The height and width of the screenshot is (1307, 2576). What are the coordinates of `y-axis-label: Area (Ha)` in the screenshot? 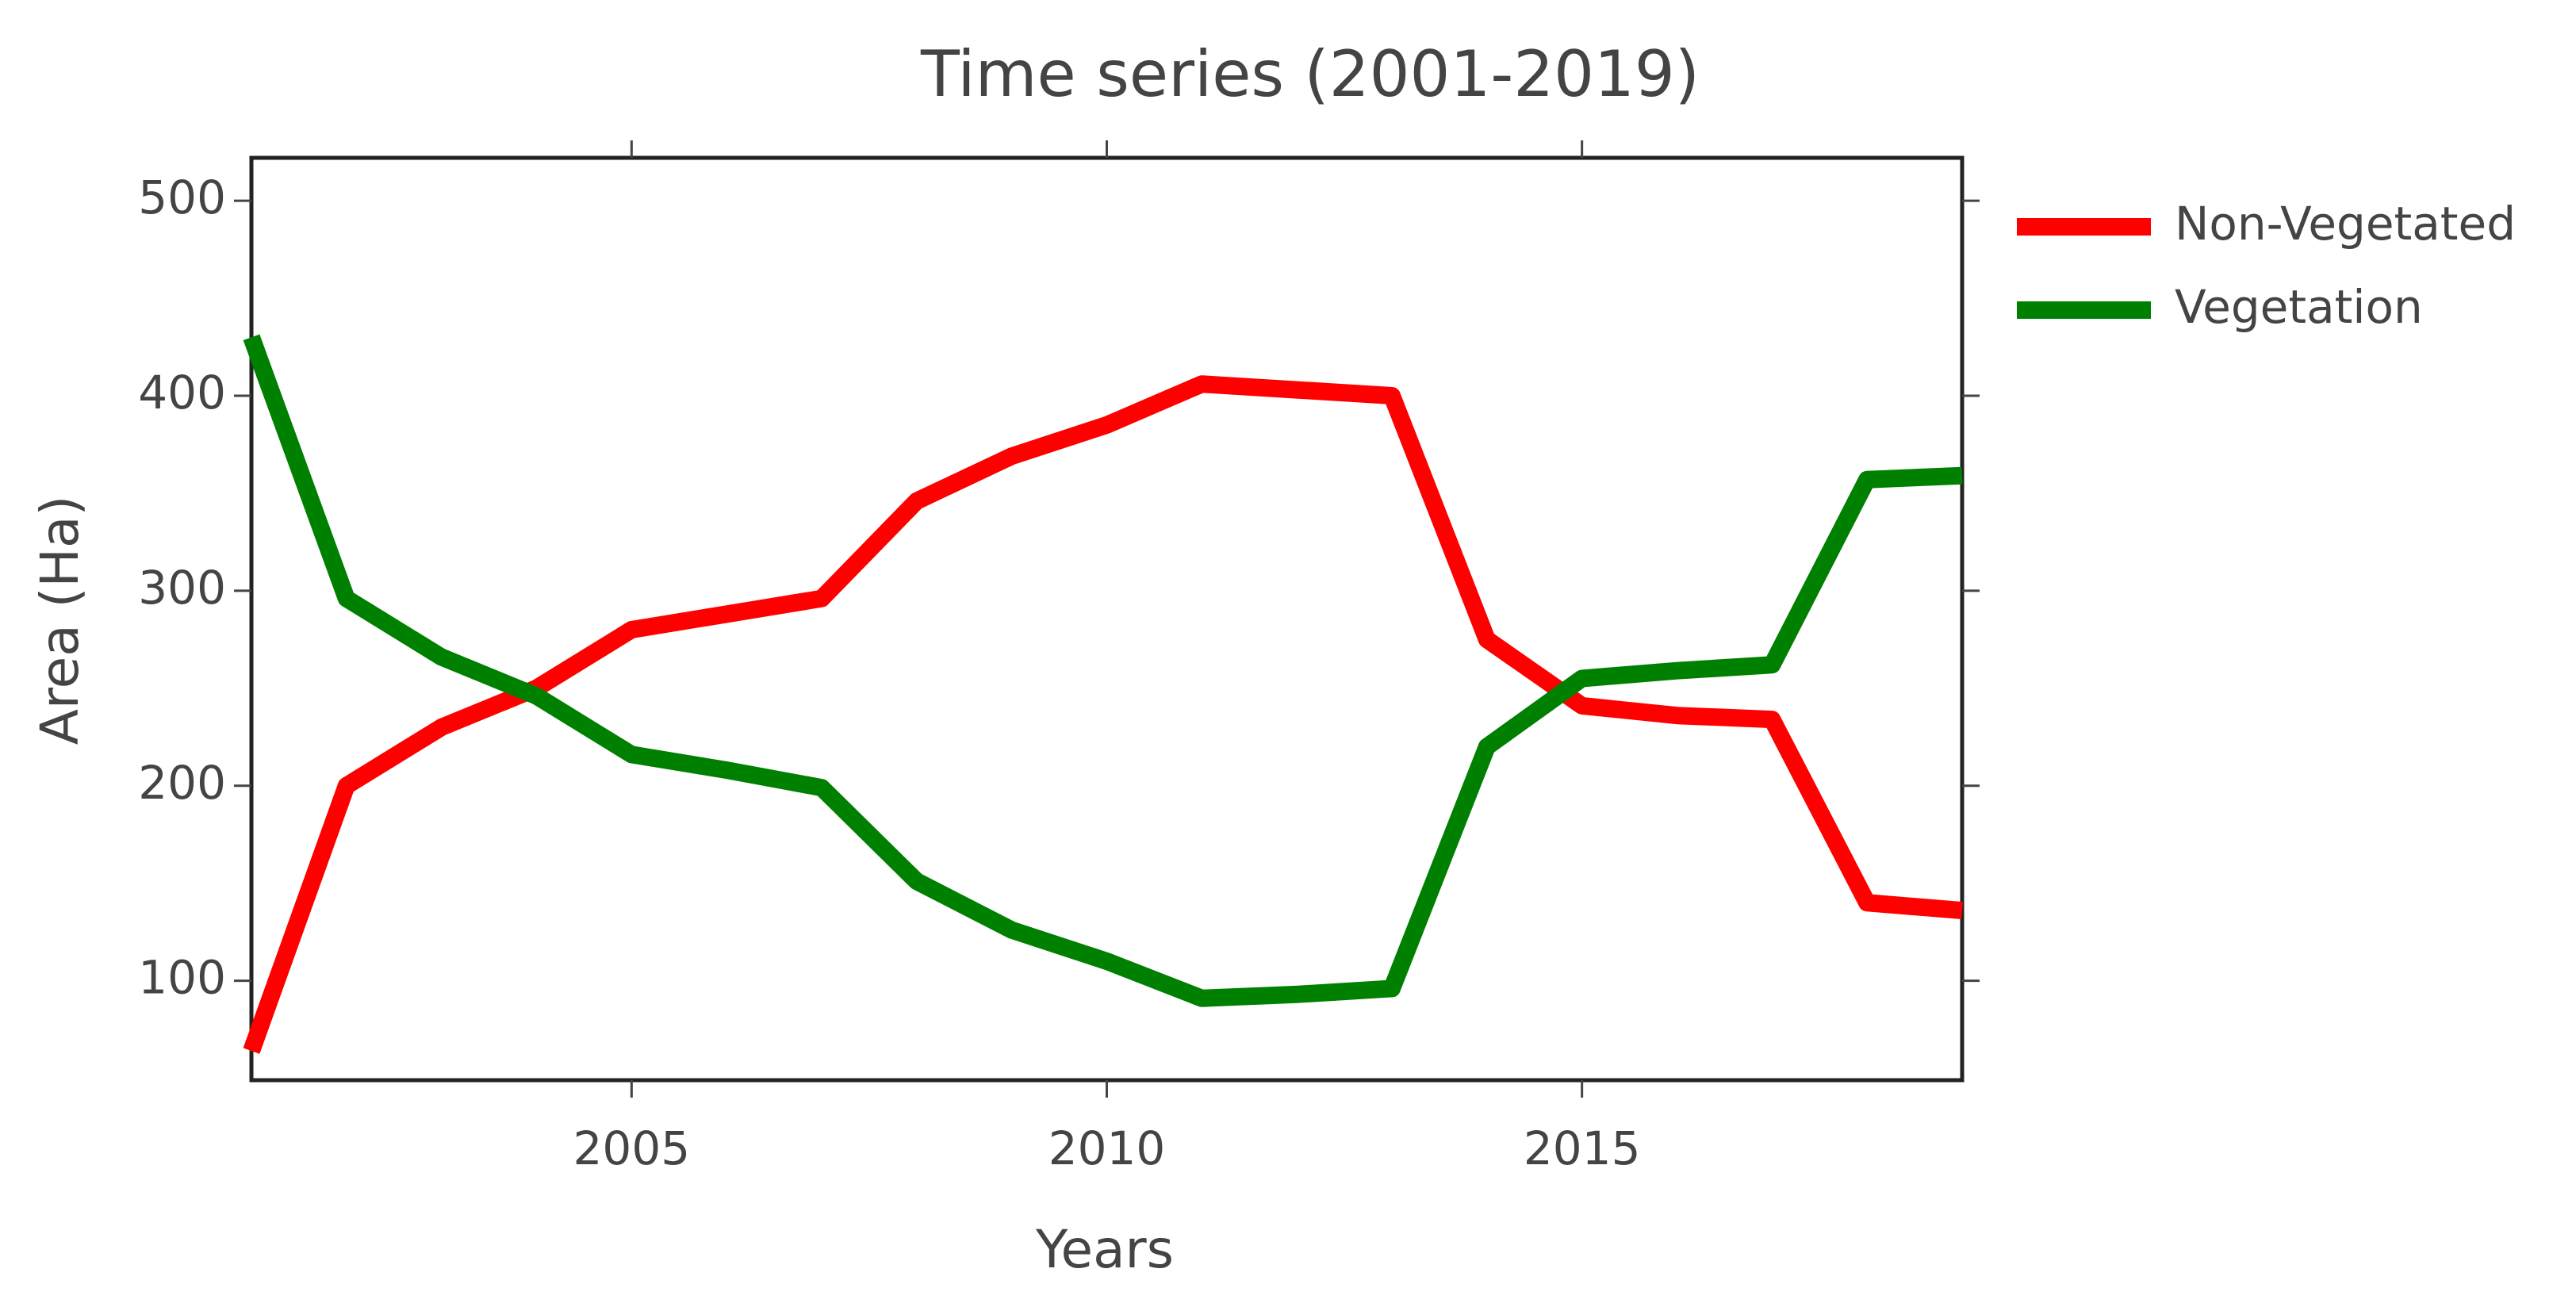 It's located at (59, 620).